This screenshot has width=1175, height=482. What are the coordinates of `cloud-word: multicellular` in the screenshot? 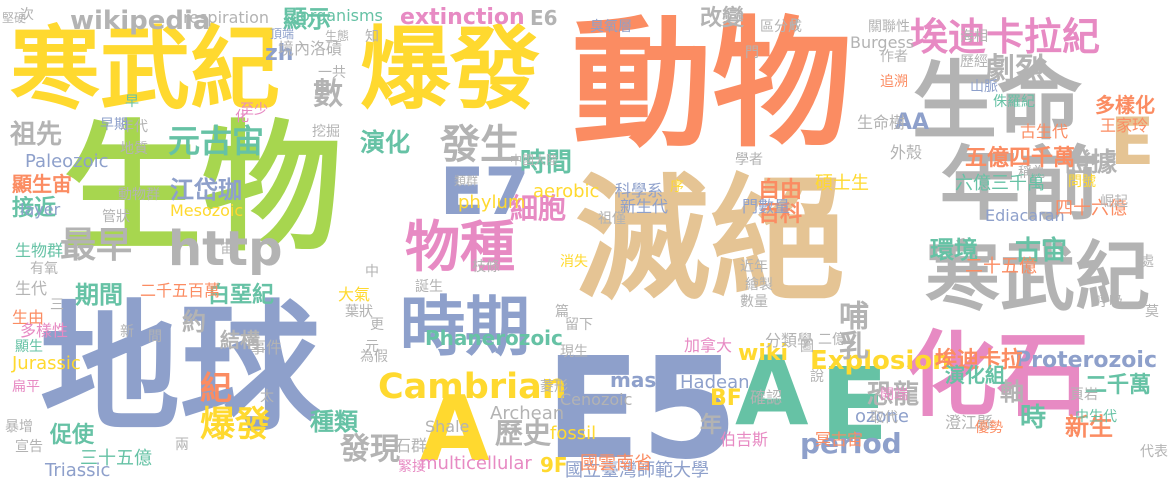 It's located at (476, 463).